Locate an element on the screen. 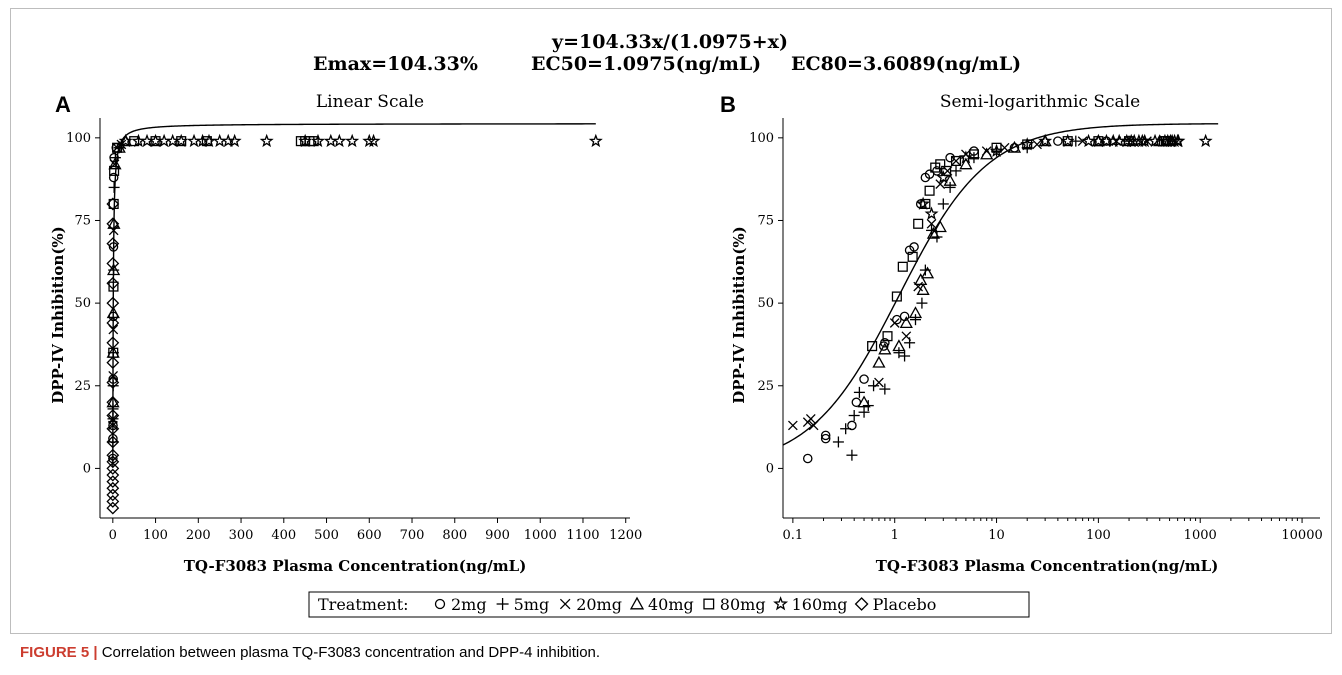  ec80-label: EC80=3.6089(ng/mL) is located at coordinates (906, 64).